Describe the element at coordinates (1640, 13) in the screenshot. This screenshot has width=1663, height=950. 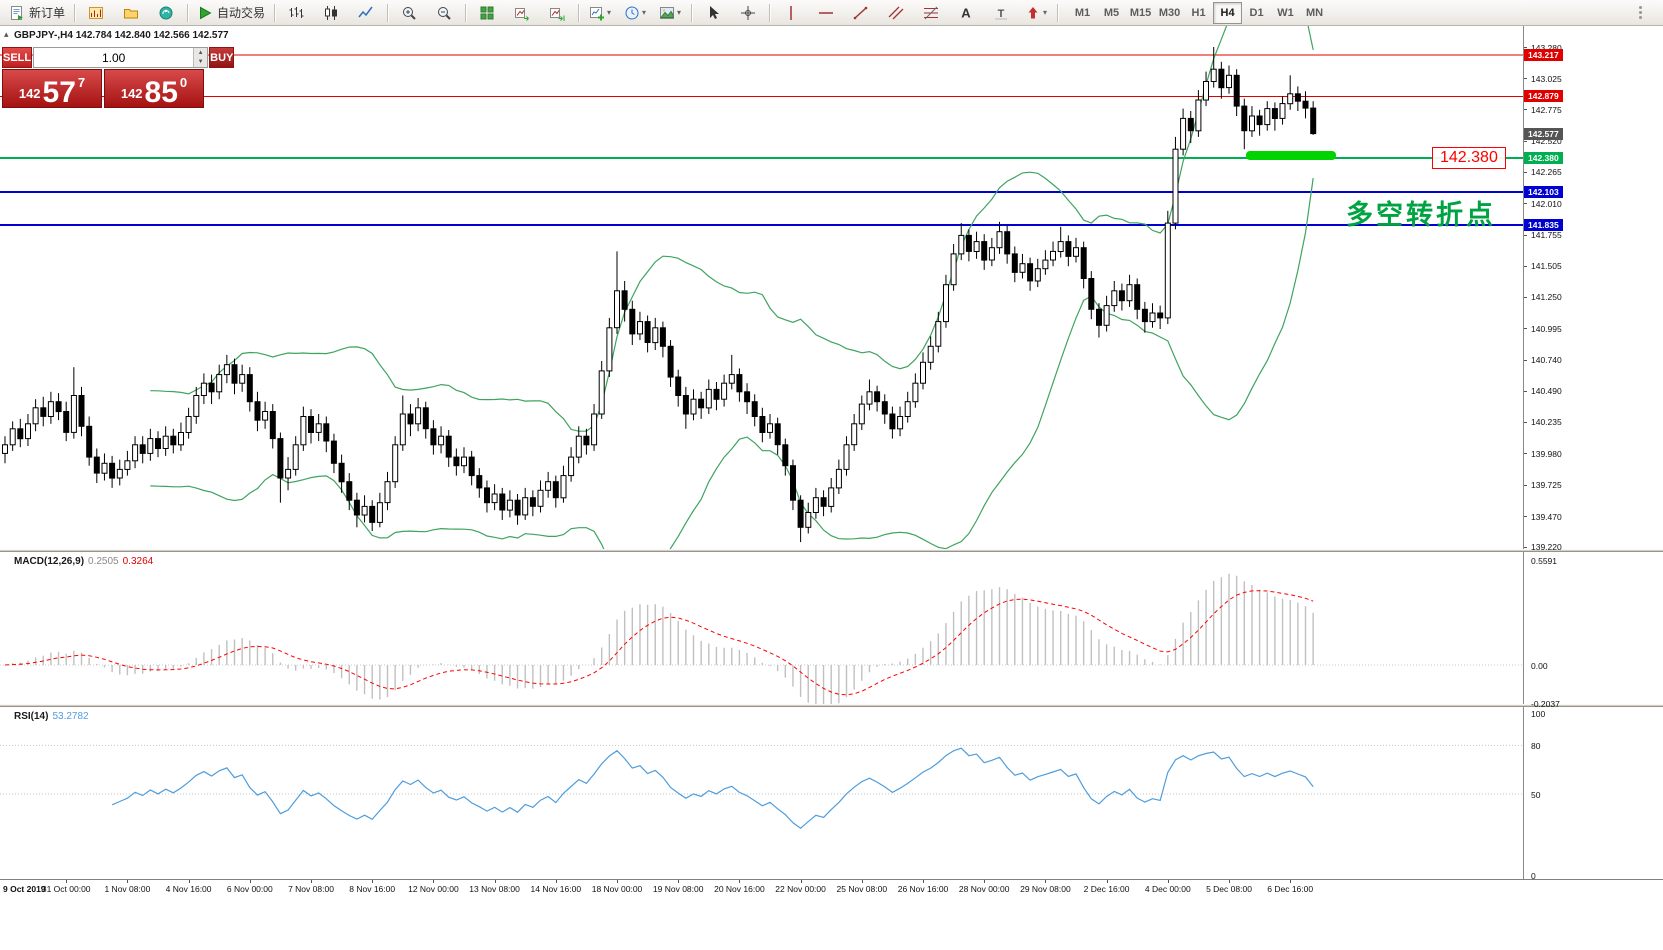
I see `toolbar-overflow-button` at that location.